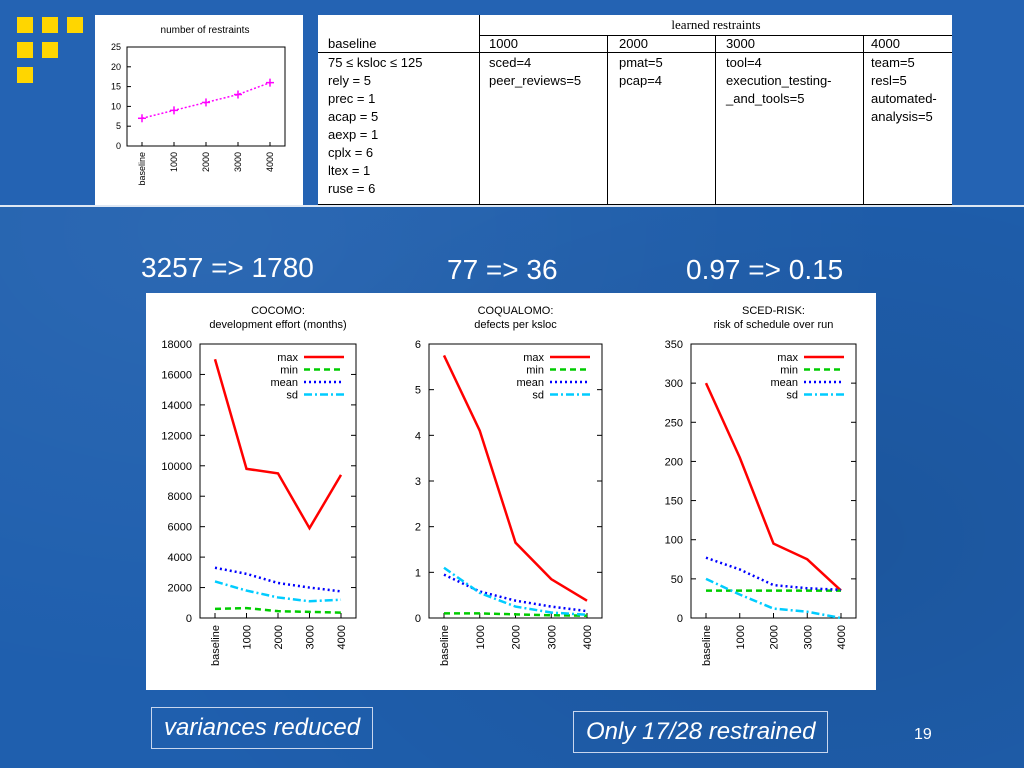 This screenshot has width=1024, height=768. Describe the element at coordinates (614, 43) in the screenshot. I see `table-column-headers: baseline 1000 2000 3000 4000` at that location.